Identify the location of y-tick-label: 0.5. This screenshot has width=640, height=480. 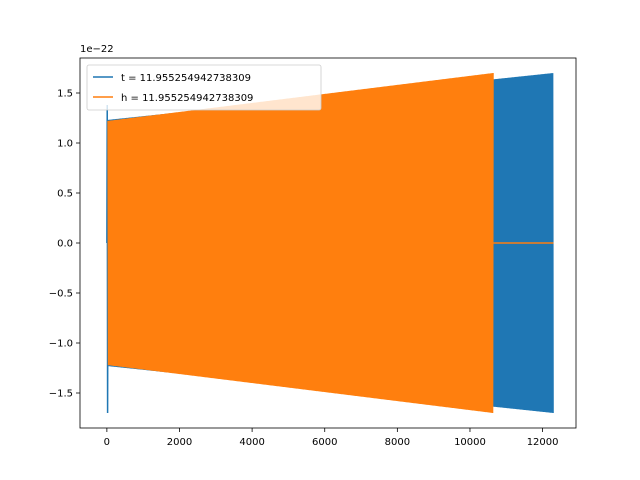
(65, 194).